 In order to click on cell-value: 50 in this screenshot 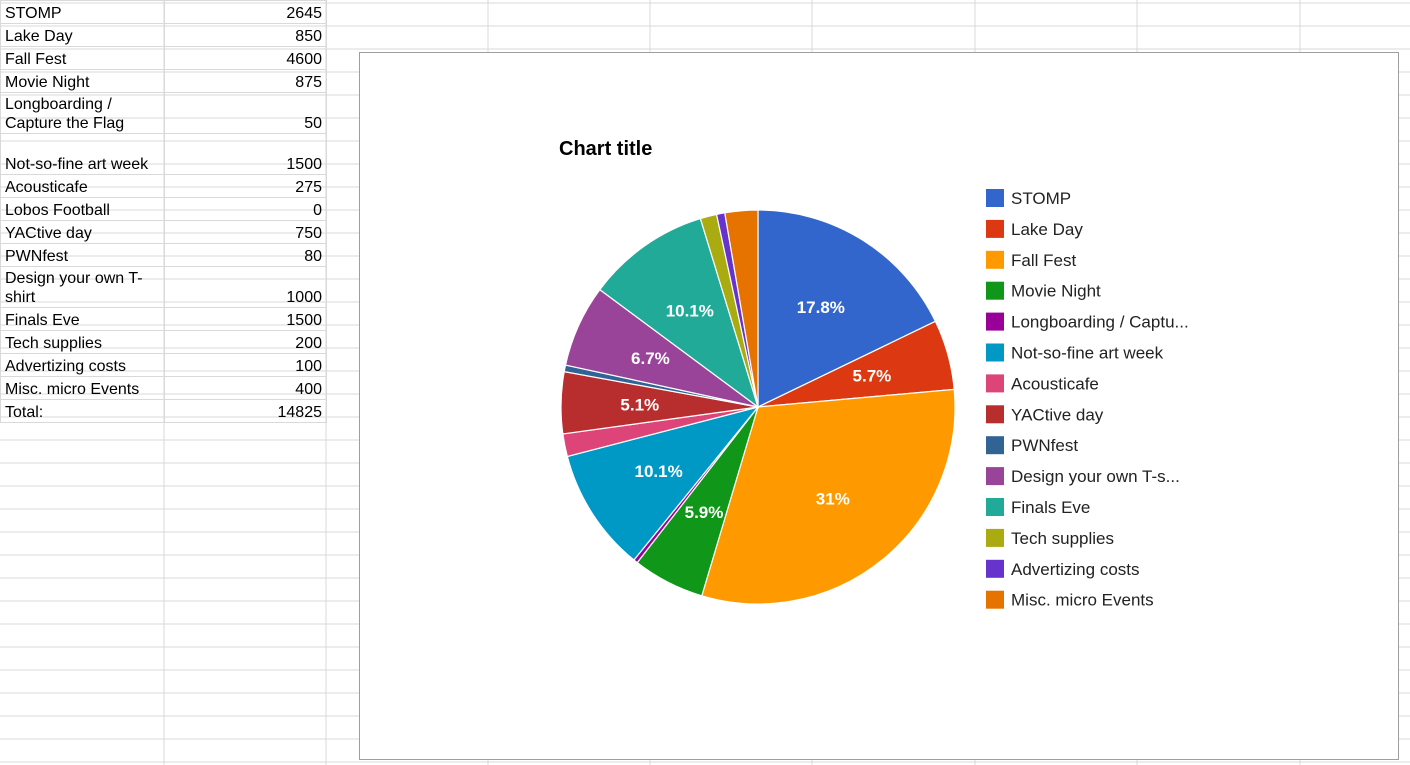, I will do `click(245, 113)`.